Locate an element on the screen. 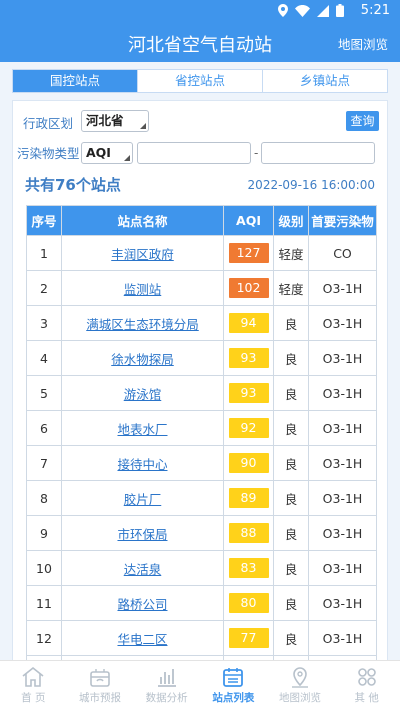 This screenshot has height=710, width=400. tab-provincial-stations: 省控站点 is located at coordinates (200, 81).